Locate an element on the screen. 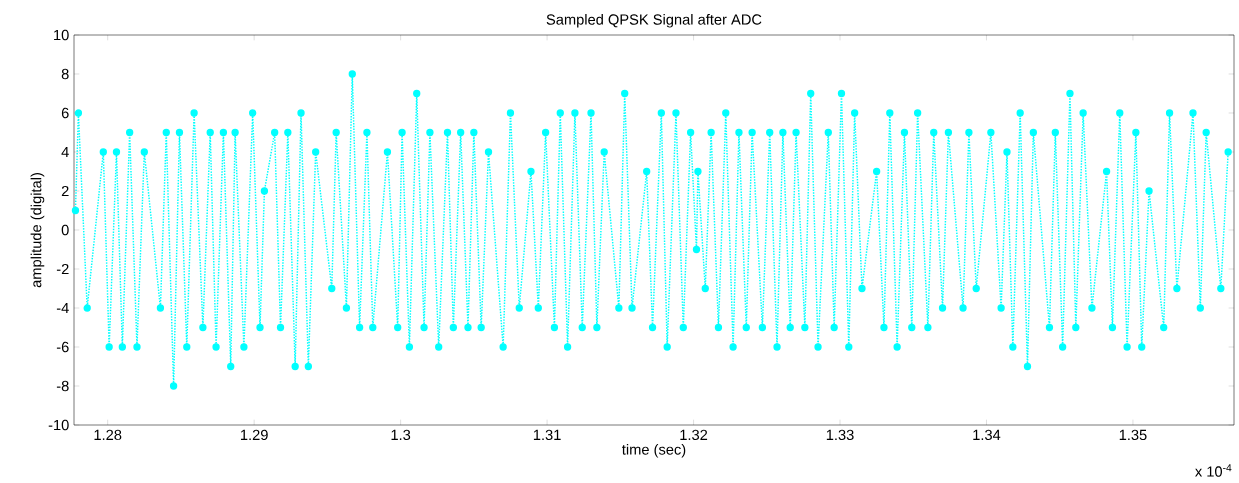 The width and height of the screenshot is (1239, 483). y-tick-label: -6 is located at coordinates (62, 347).